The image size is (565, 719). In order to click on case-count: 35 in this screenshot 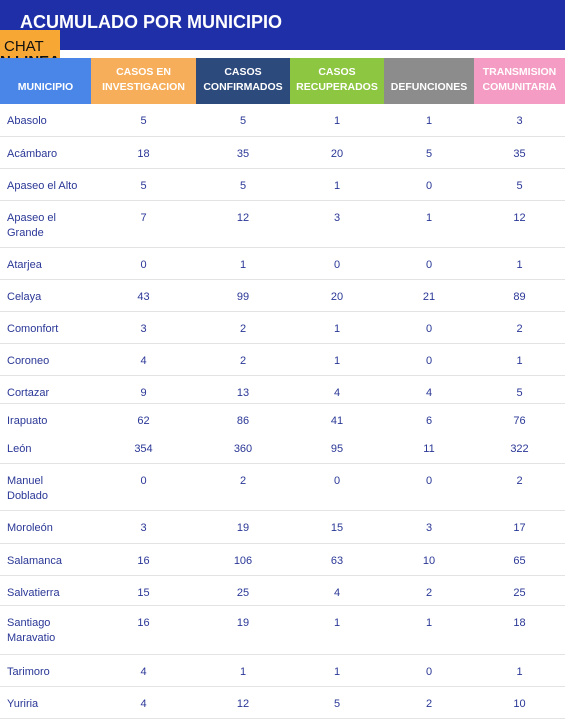, I will do `click(243, 154)`.